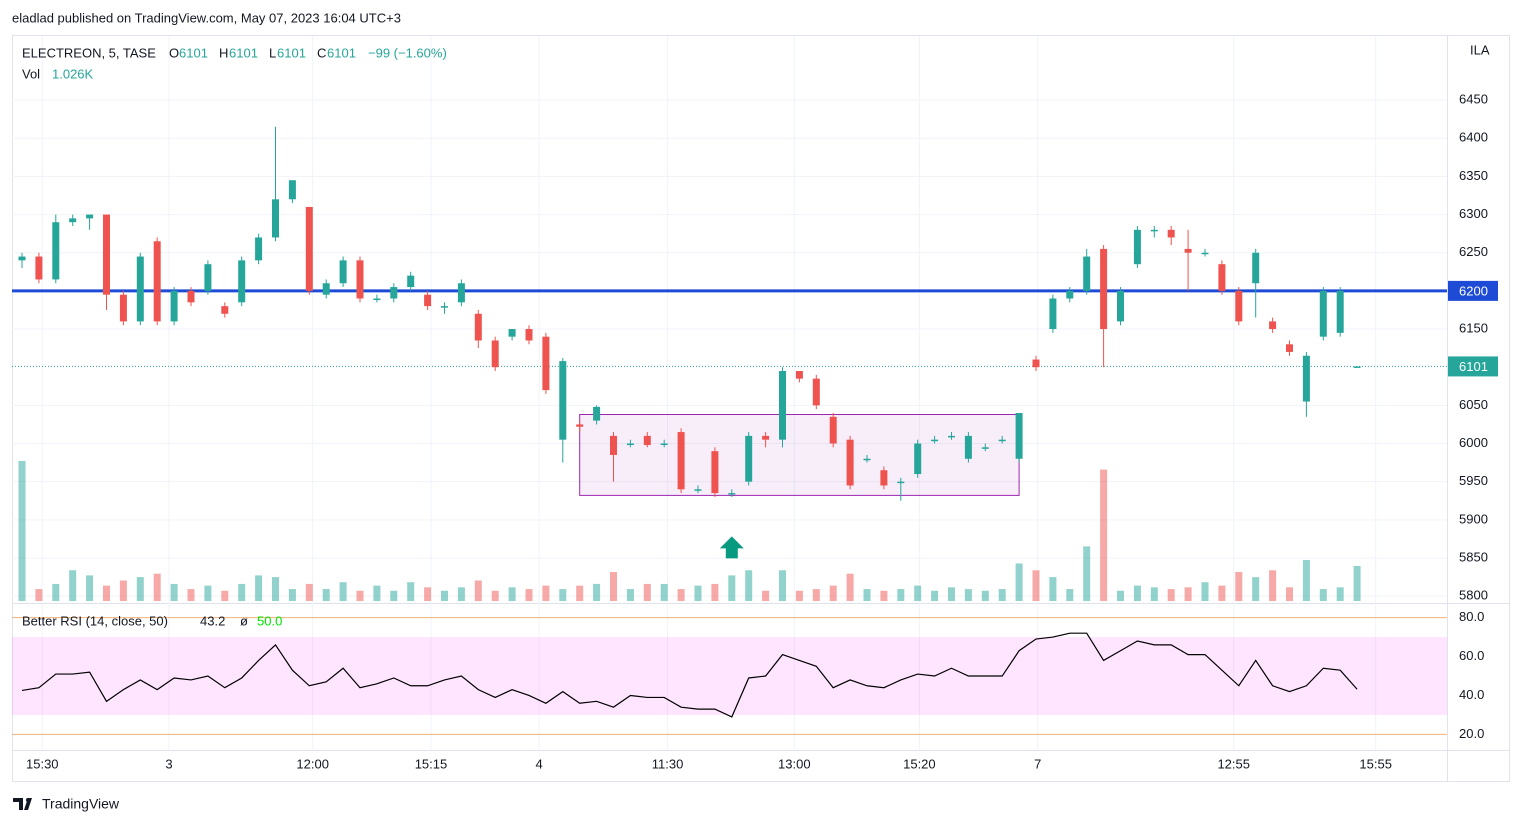 This screenshot has height=831, width=1523. I want to click on y-tick-label: 5800, so click(1473, 595).